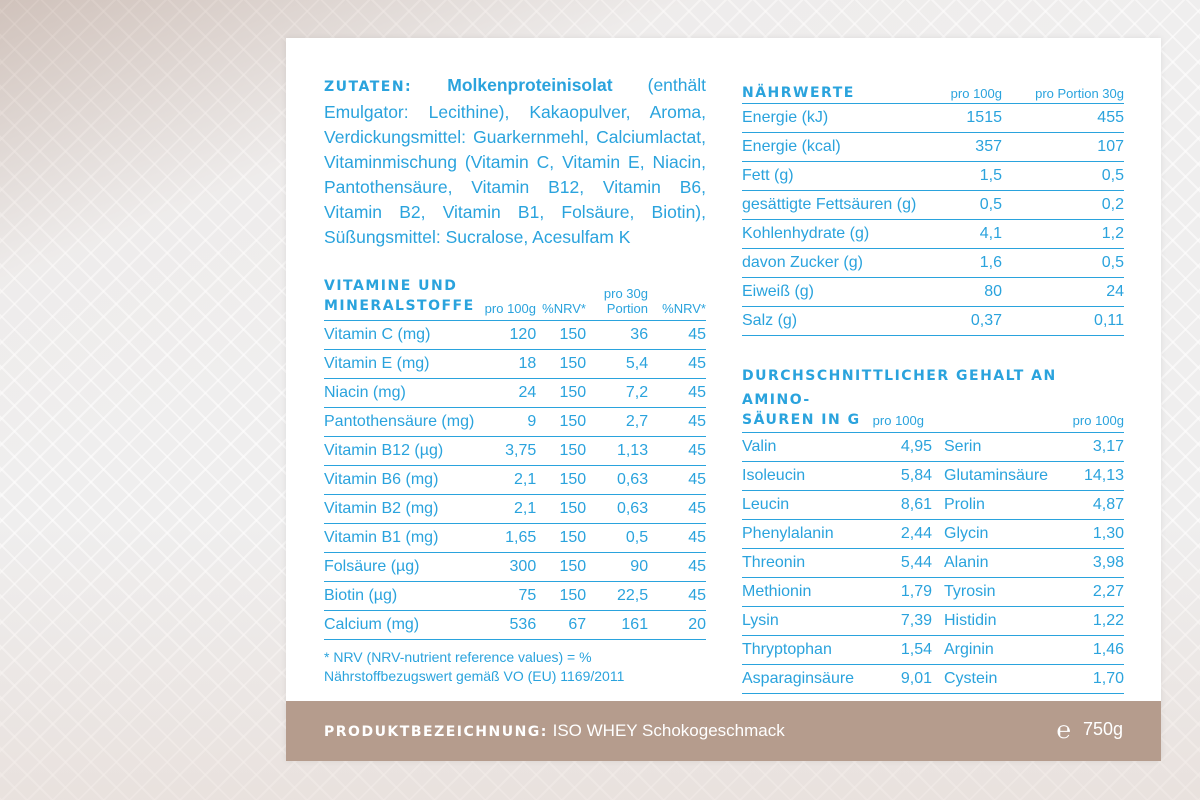  I want to click on amino-name: Methionin, so click(814, 592).